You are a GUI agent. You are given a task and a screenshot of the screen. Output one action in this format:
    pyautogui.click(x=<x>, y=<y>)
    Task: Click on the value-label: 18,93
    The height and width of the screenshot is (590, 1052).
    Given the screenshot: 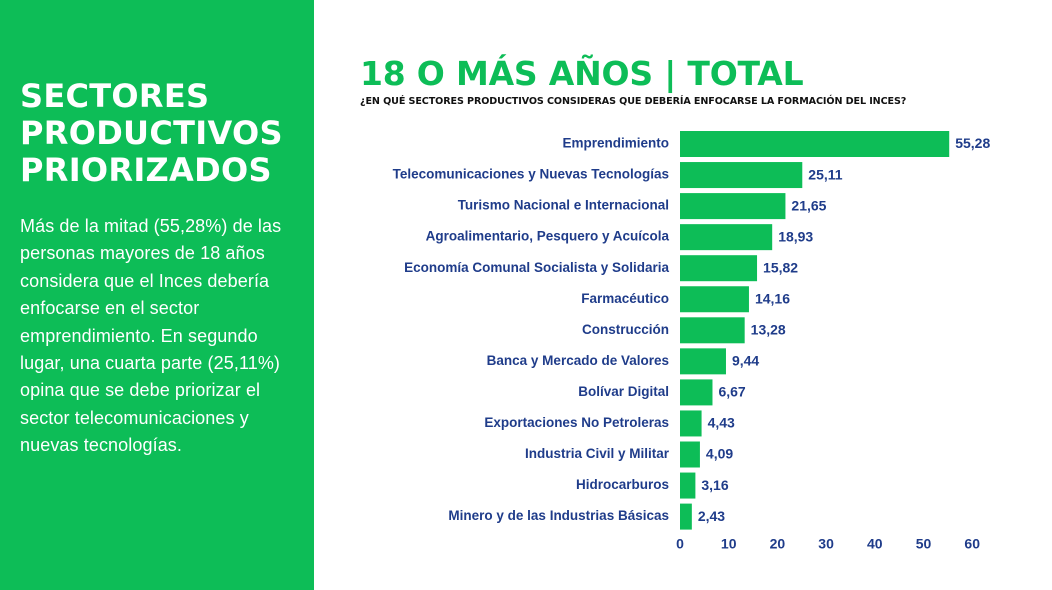 What is the action you would take?
    pyautogui.click(x=795, y=236)
    